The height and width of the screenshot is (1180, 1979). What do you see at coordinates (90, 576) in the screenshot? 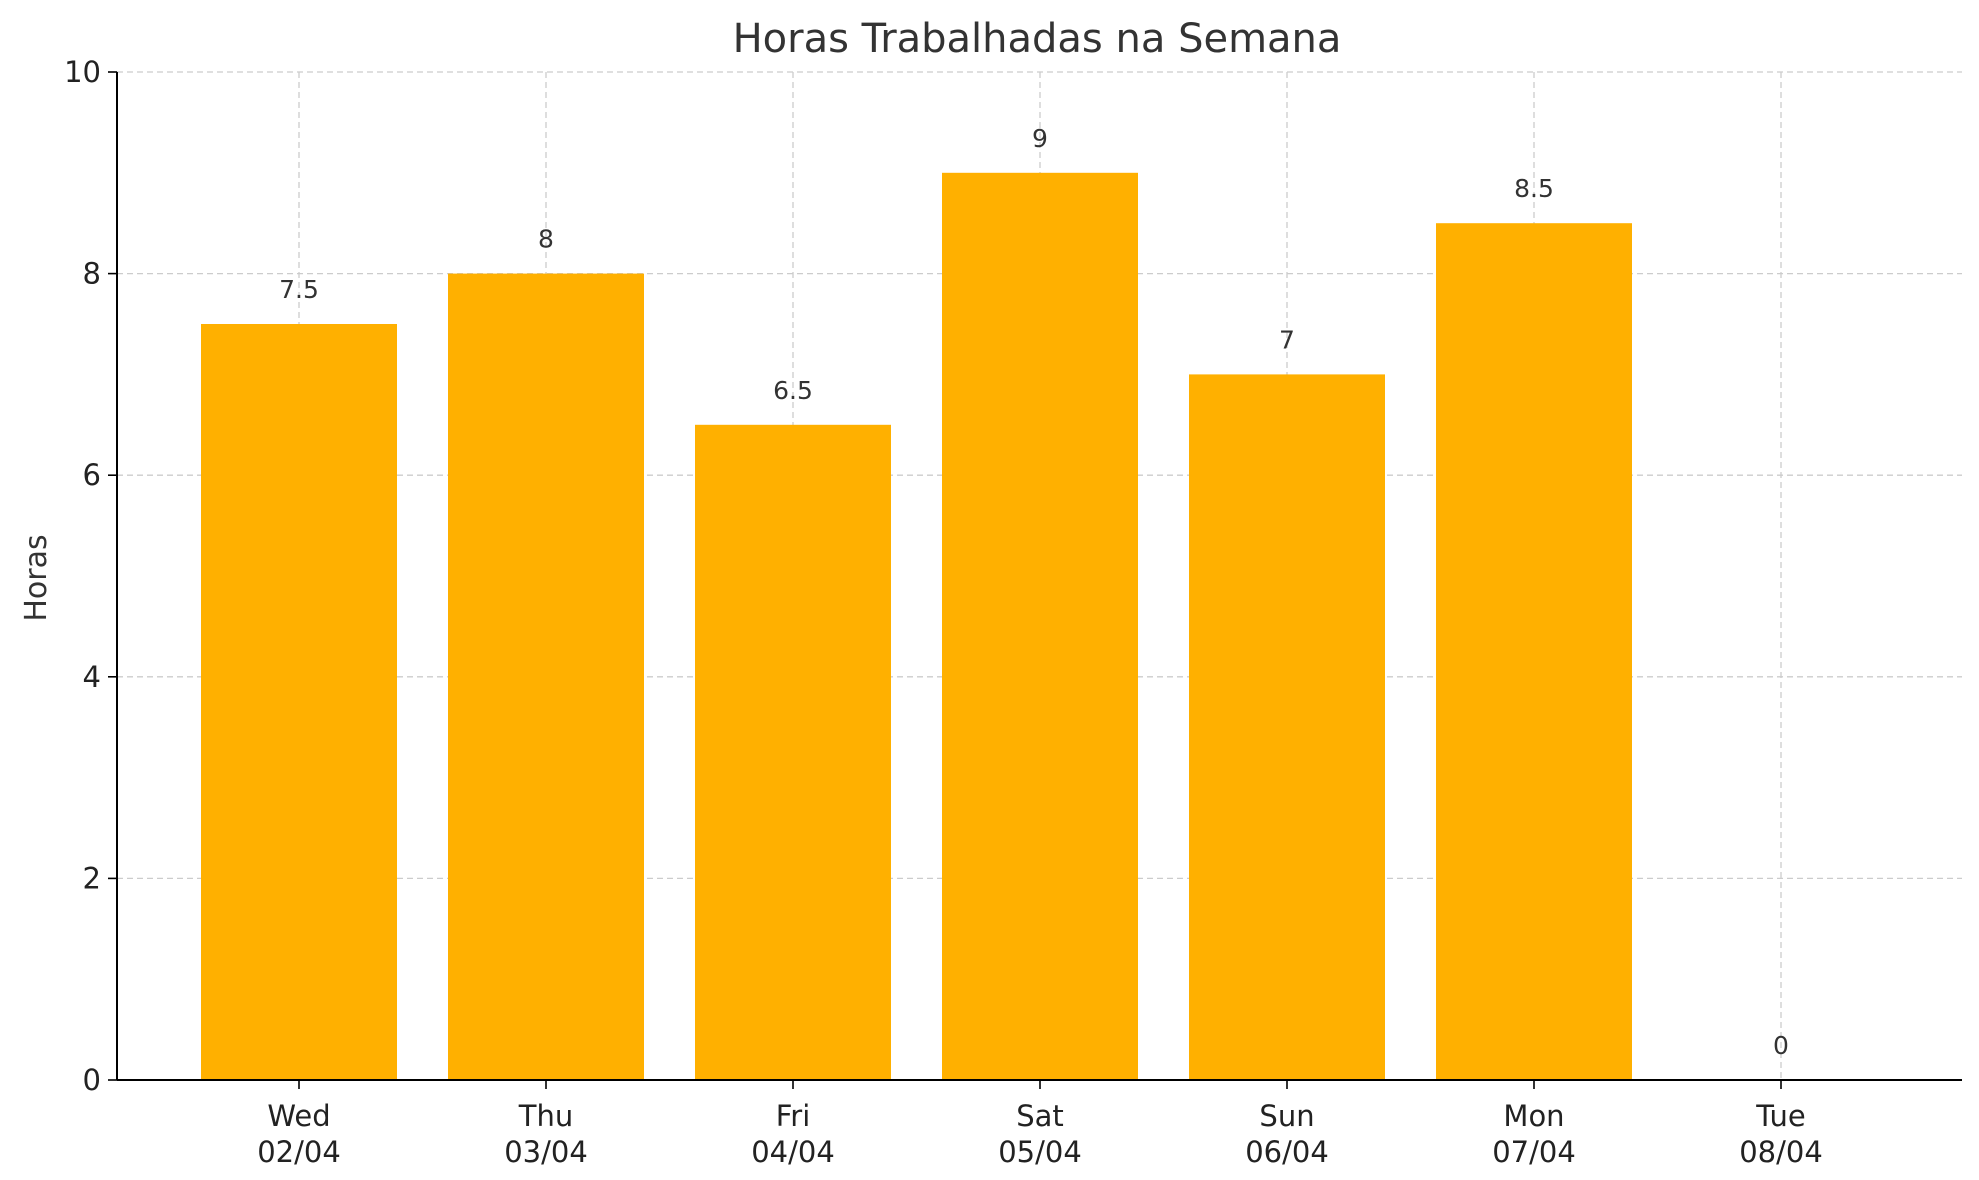
I see `y-axis-ticks: 0 2 4 6 8 10` at bounding box center [90, 576].